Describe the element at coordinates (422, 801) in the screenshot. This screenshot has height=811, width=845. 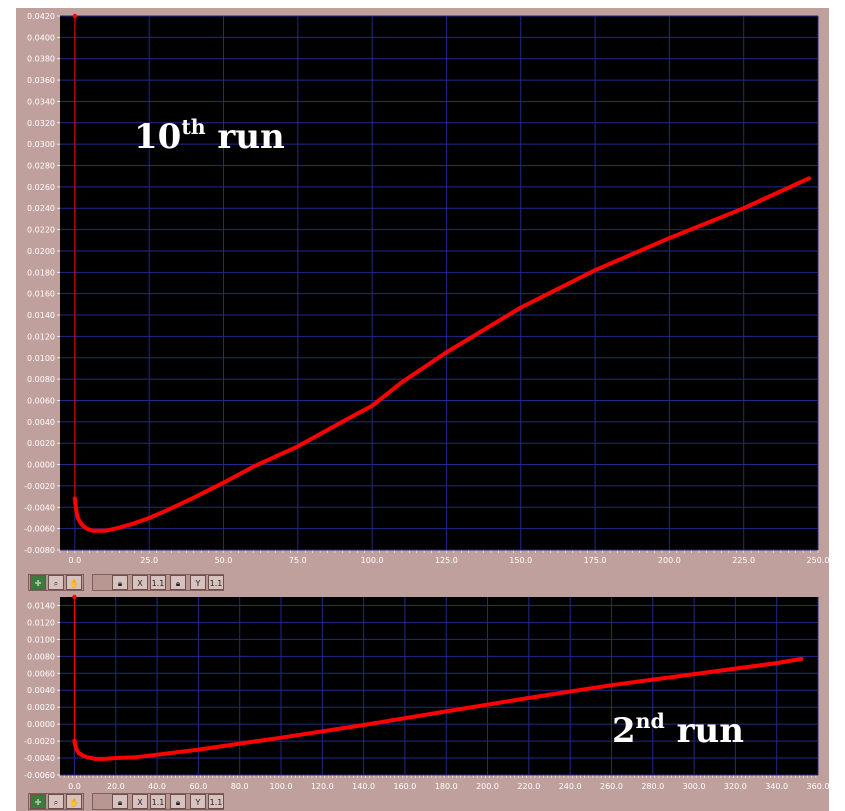
I see `graph-toolbar-bottom: ✛ ⌕ ✋ 🔒︎ X 1.1 🔒︎ Y 1.1` at that location.